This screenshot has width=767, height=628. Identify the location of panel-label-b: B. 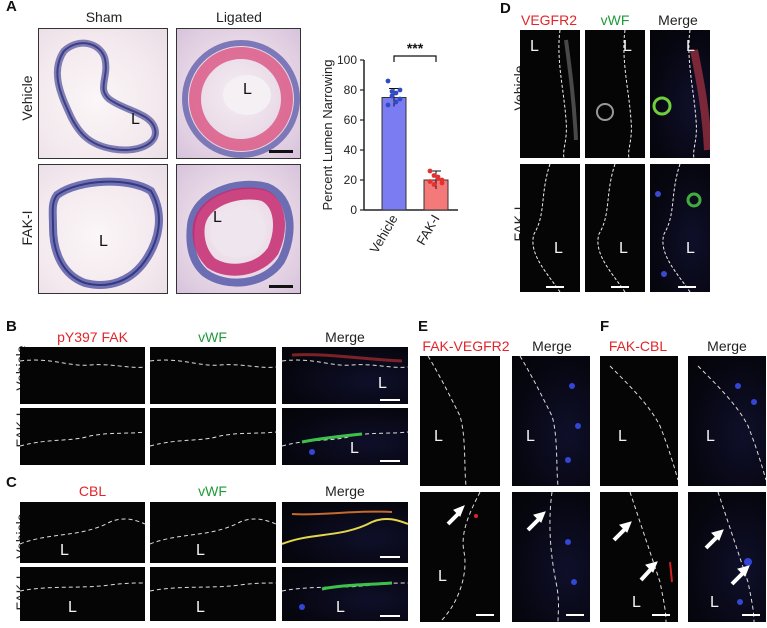
(11, 326).